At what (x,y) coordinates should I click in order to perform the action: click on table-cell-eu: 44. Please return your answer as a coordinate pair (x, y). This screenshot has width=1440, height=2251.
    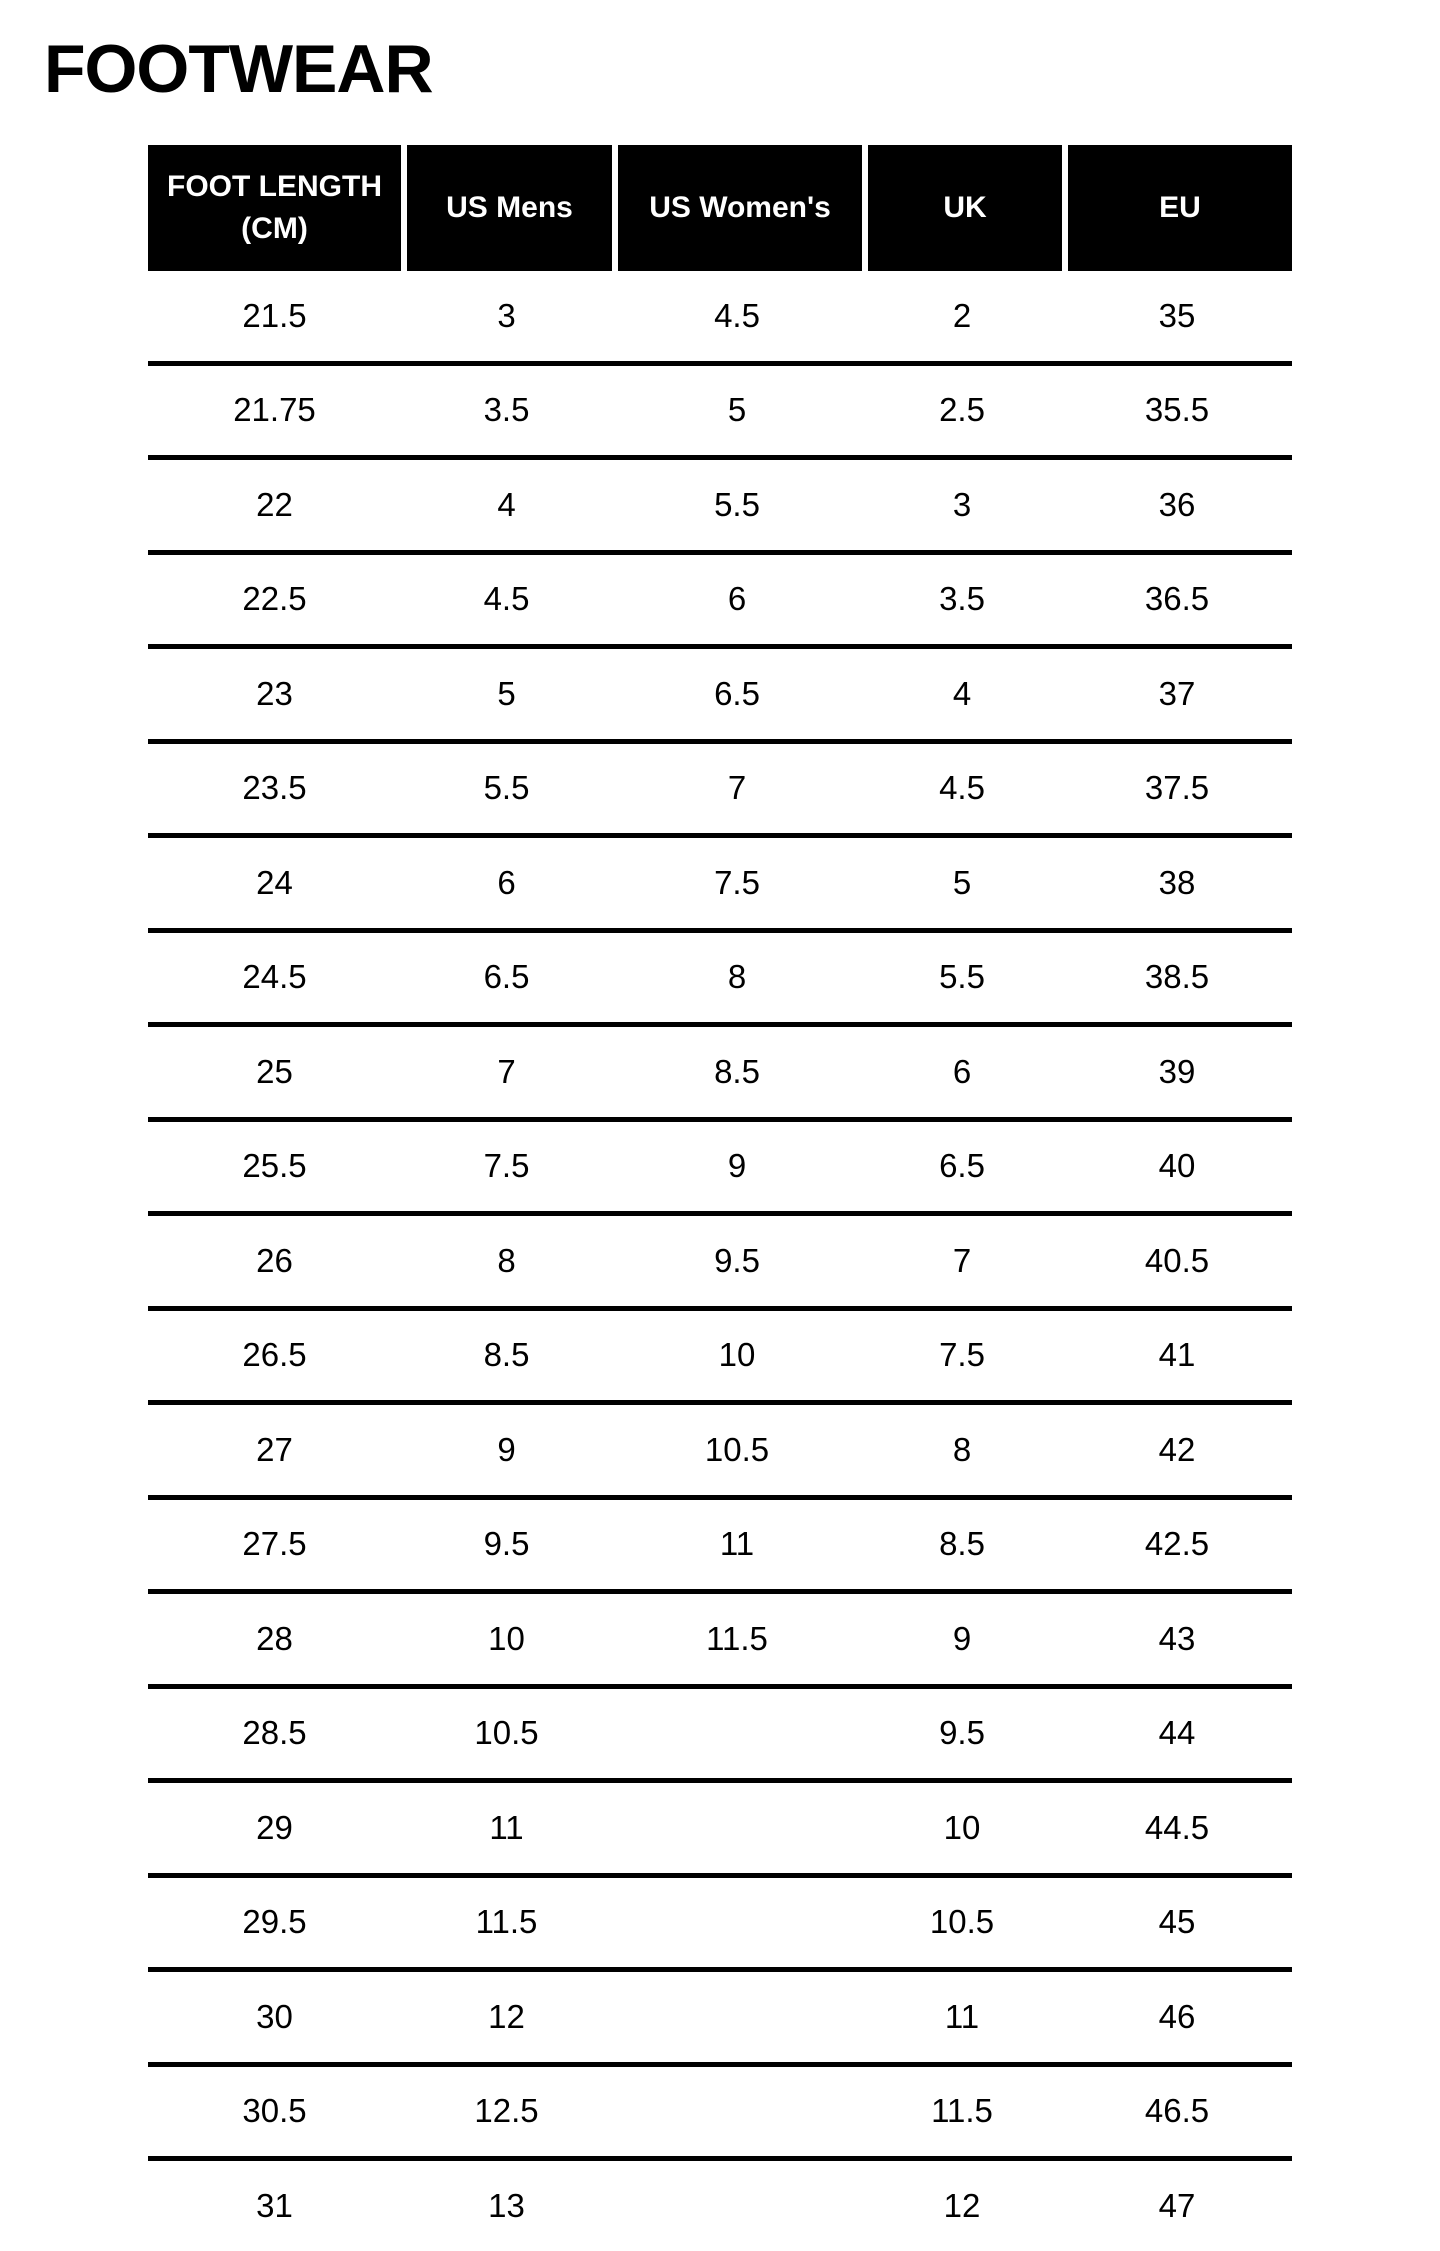
    Looking at the image, I should click on (1177, 1733).